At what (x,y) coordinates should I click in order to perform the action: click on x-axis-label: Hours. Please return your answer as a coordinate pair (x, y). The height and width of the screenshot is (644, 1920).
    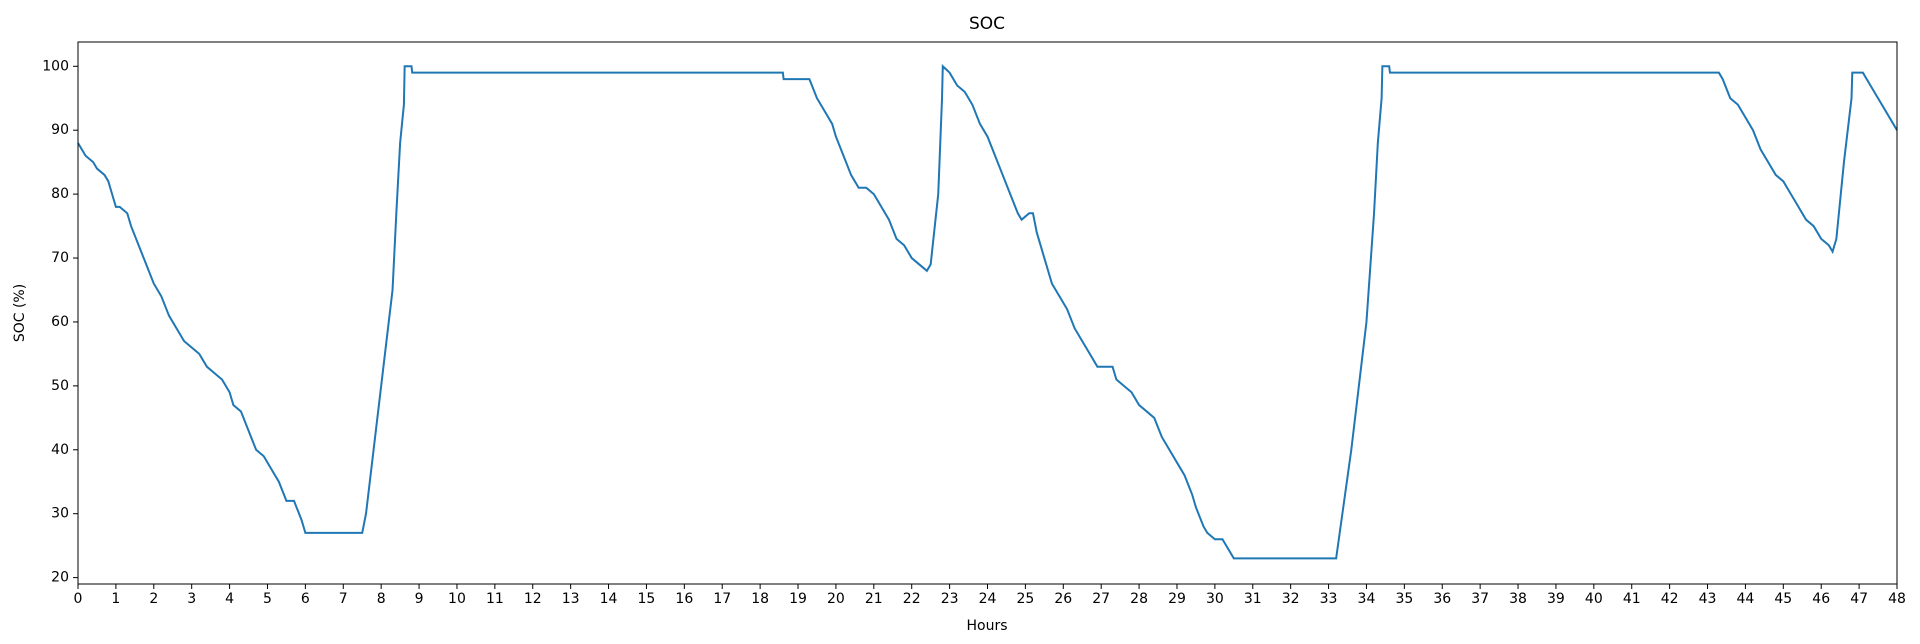
    Looking at the image, I should click on (986, 626).